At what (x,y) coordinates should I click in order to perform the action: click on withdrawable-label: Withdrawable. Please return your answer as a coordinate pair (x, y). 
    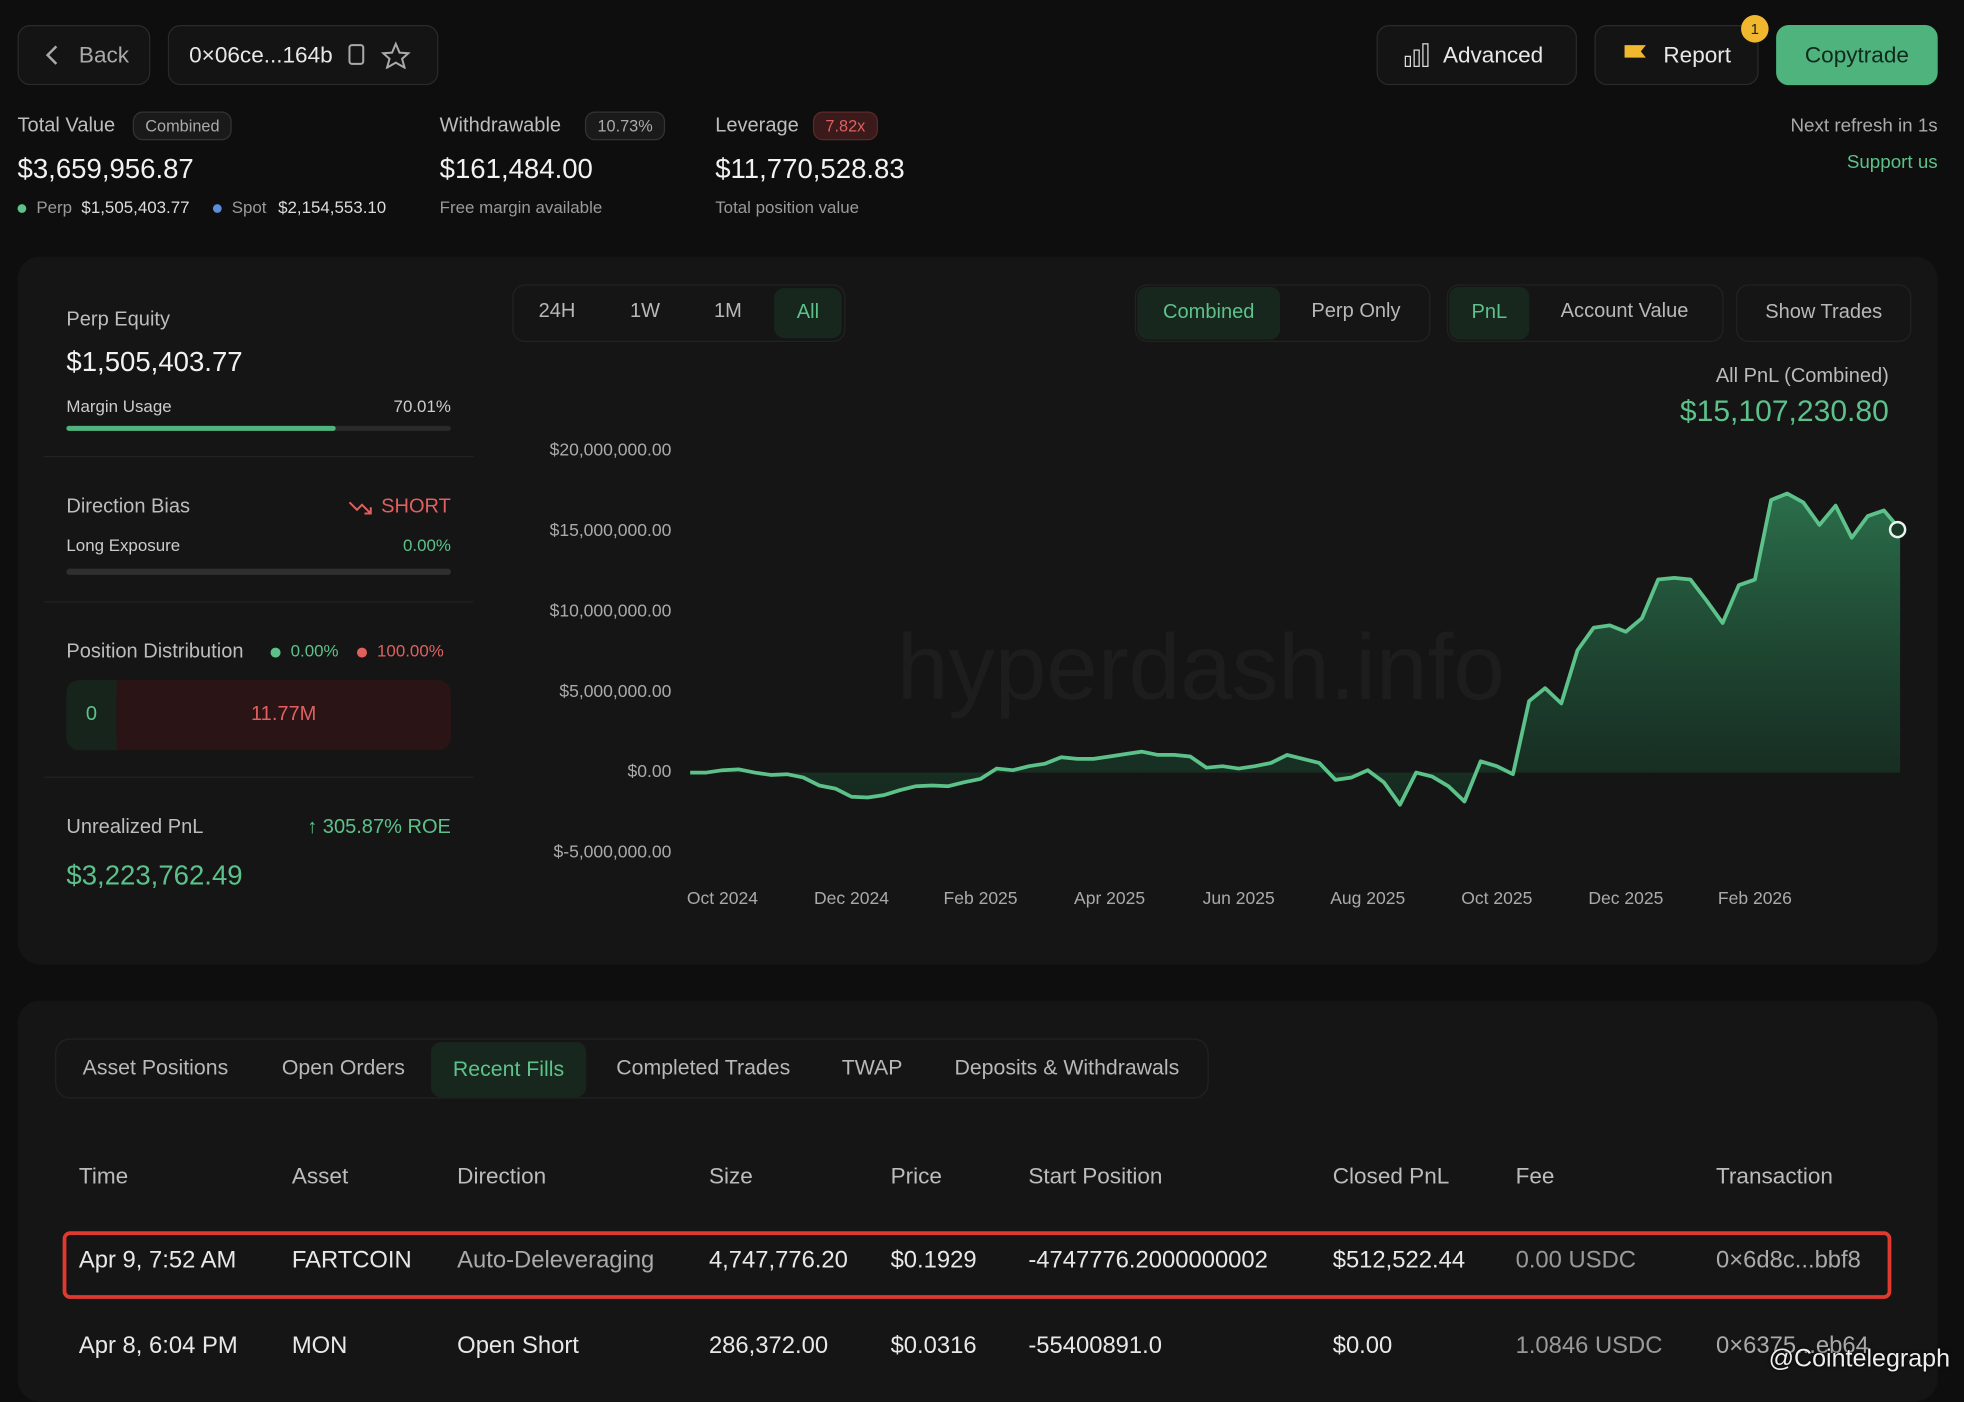
    Looking at the image, I should click on (500, 126).